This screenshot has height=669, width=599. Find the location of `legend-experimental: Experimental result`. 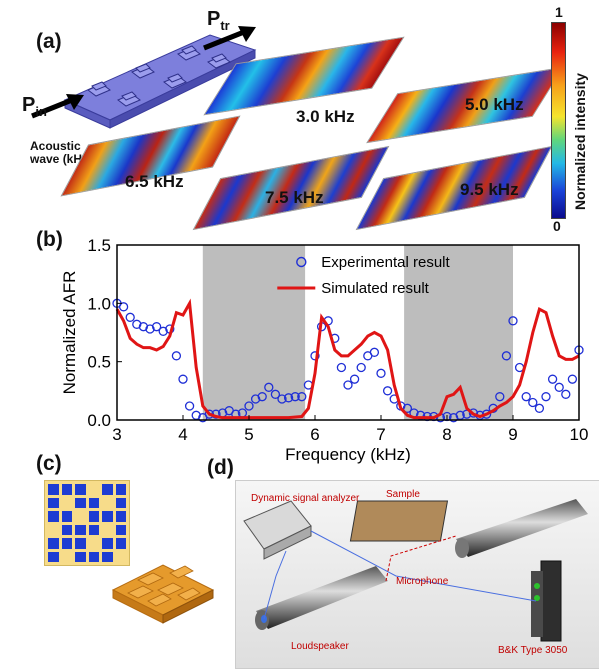

legend-experimental: Experimental result is located at coordinates (385, 262).